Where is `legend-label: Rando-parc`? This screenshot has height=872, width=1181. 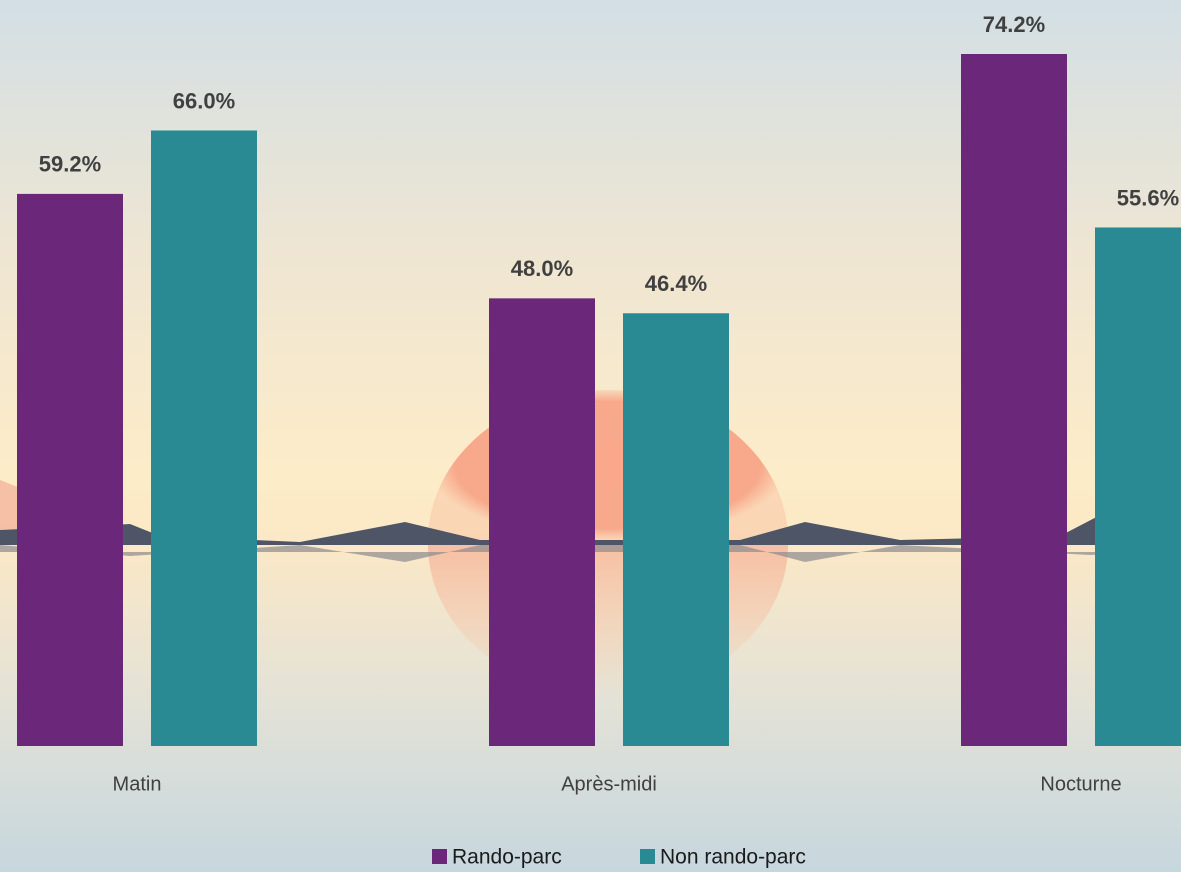
legend-label: Rando-parc is located at coordinates (507, 857).